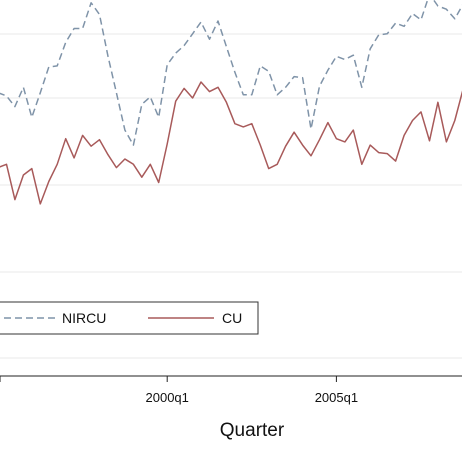 This screenshot has height=462, width=462. I want to click on x-tick-label-2005q1: 2005q1, so click(336, 397).